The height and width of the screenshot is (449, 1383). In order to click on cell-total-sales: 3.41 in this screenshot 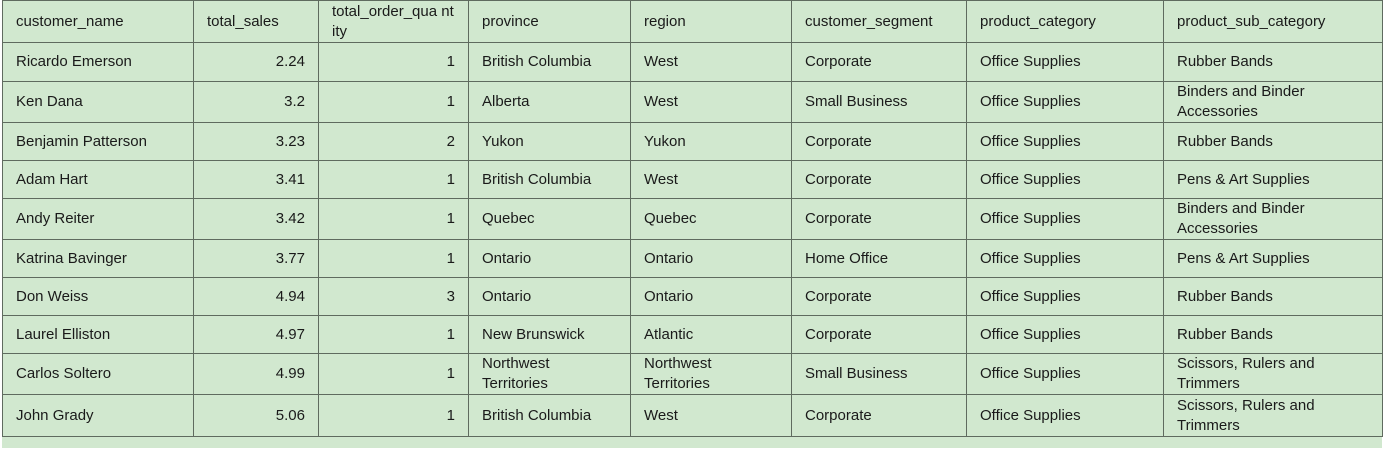, I will do `click(256, 179)`.